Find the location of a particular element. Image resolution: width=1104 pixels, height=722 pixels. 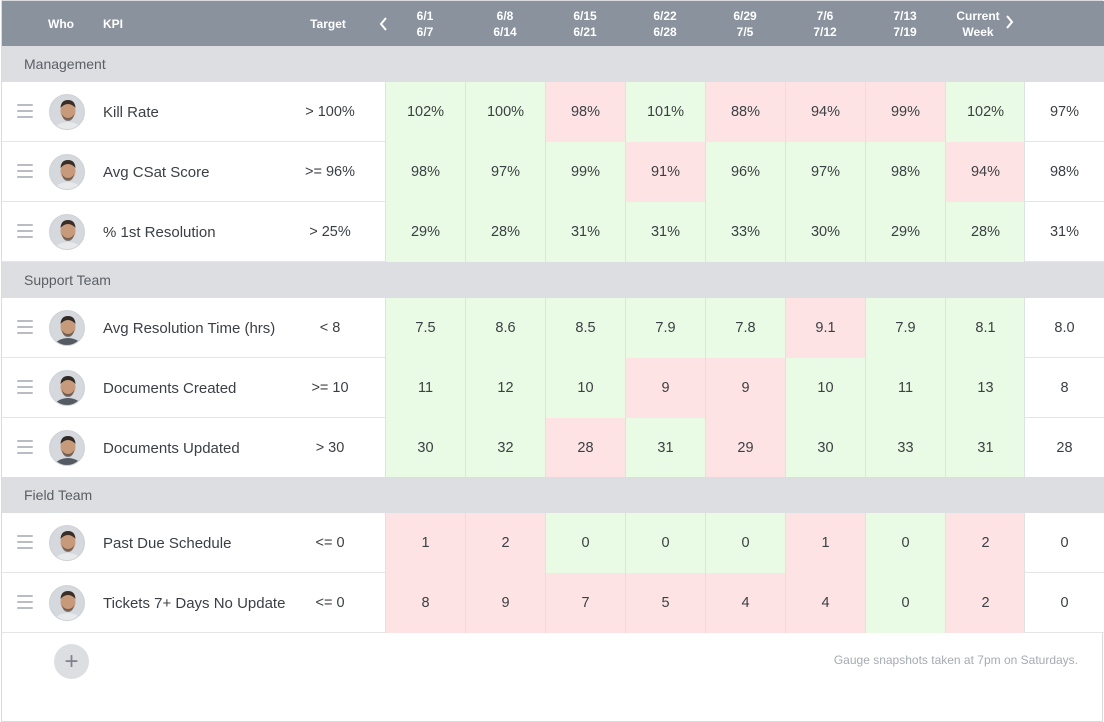

week-value-cell: 88% is located at coordinates (745, 112).